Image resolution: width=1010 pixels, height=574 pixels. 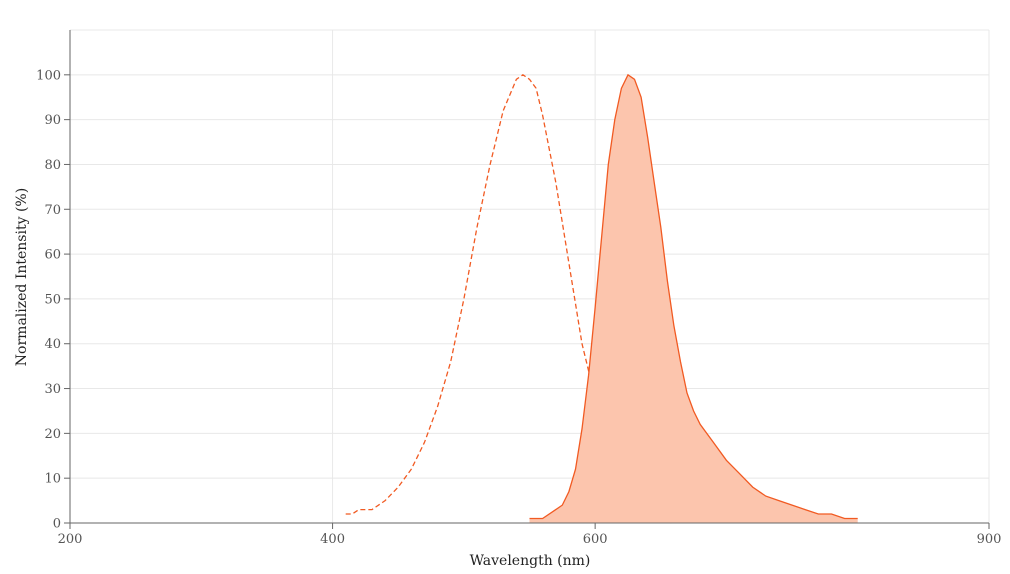 What do you see at coordinates (595, 539) in the screenshot?
I see `x-tick-label: 600` at bounding box center [595, 539].